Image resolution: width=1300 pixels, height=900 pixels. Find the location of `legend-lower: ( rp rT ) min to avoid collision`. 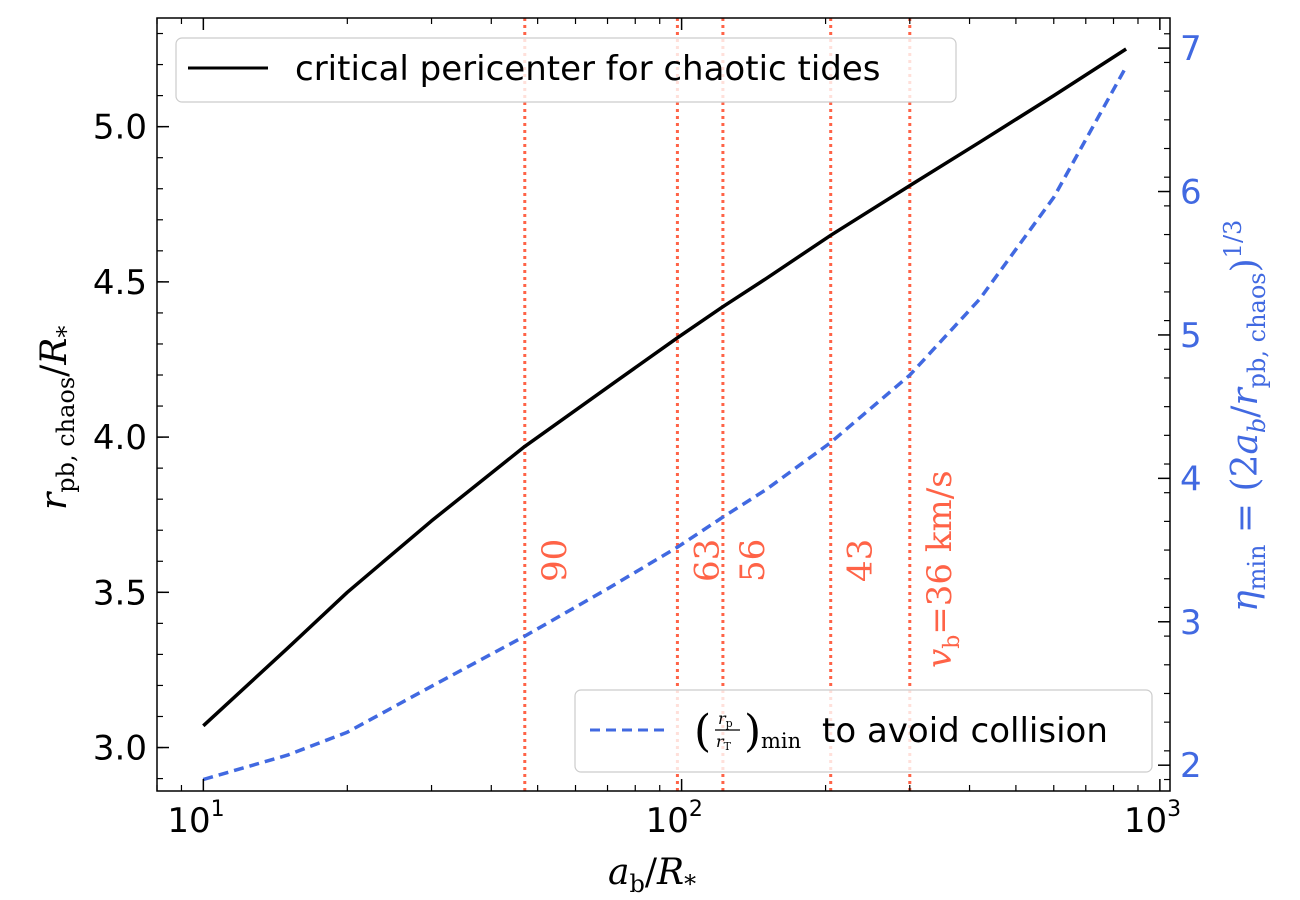

legend-lower: ( rp rT ) min to avoid collision is located at coordinates (863, 731).